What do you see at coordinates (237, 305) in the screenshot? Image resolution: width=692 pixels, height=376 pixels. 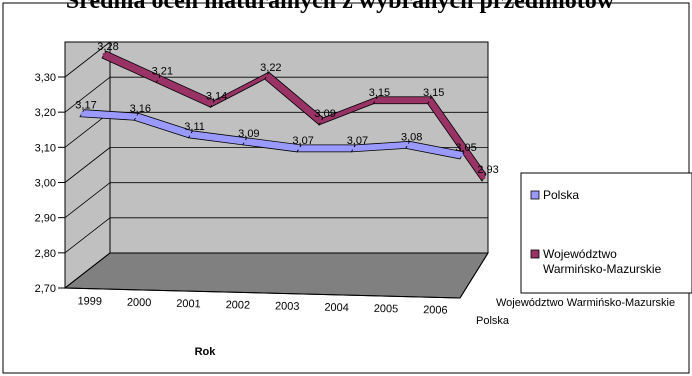 I see `x-tick-label: 2002` at bounding box center [237, 305].